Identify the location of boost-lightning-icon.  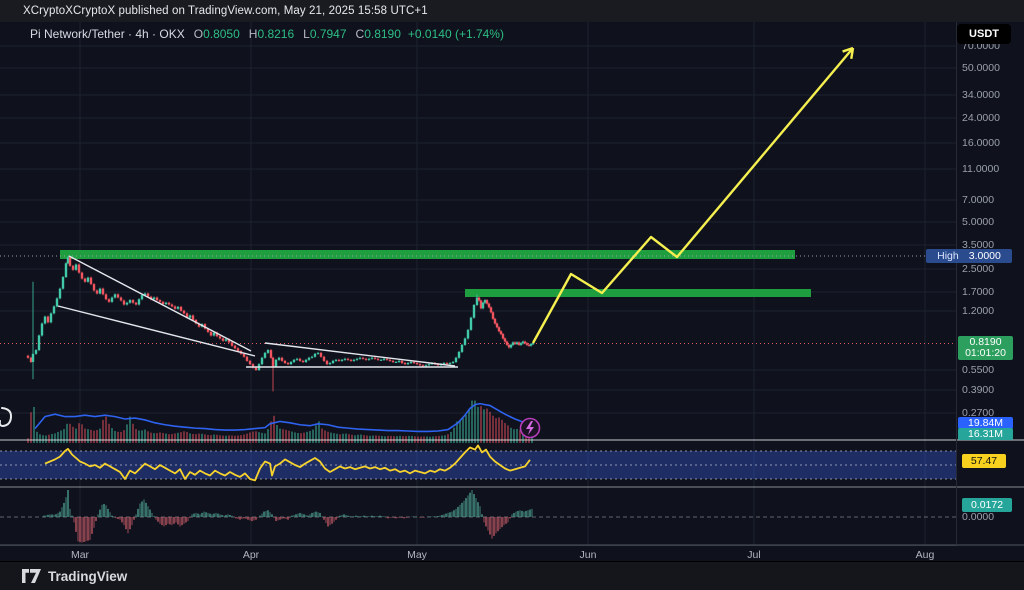
(530, 428).